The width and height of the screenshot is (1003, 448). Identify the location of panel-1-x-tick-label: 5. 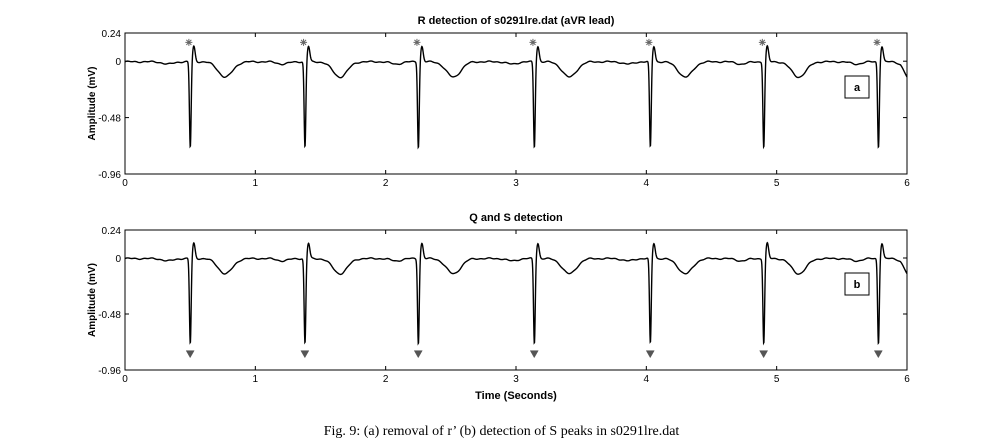
(777, 183).